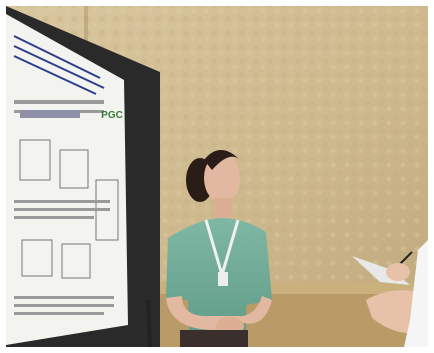 This screenshot has width=434, height=353. I want to click on poster-section-bar, so click(50, 114).